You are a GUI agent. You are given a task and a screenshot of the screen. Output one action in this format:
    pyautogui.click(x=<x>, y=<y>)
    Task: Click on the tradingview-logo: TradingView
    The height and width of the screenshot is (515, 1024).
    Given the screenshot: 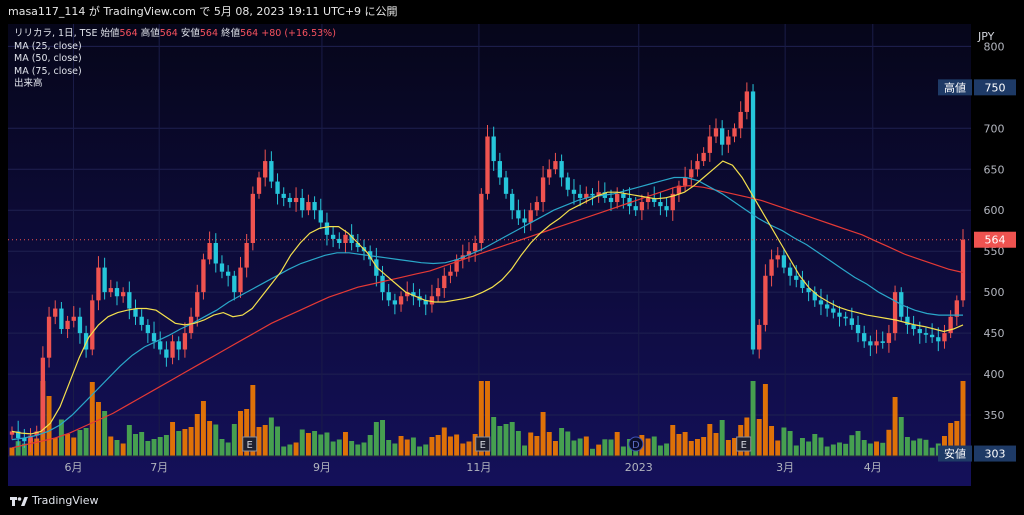 What is the action you would take?
    pyautogui.click(x=54, y=500)
    